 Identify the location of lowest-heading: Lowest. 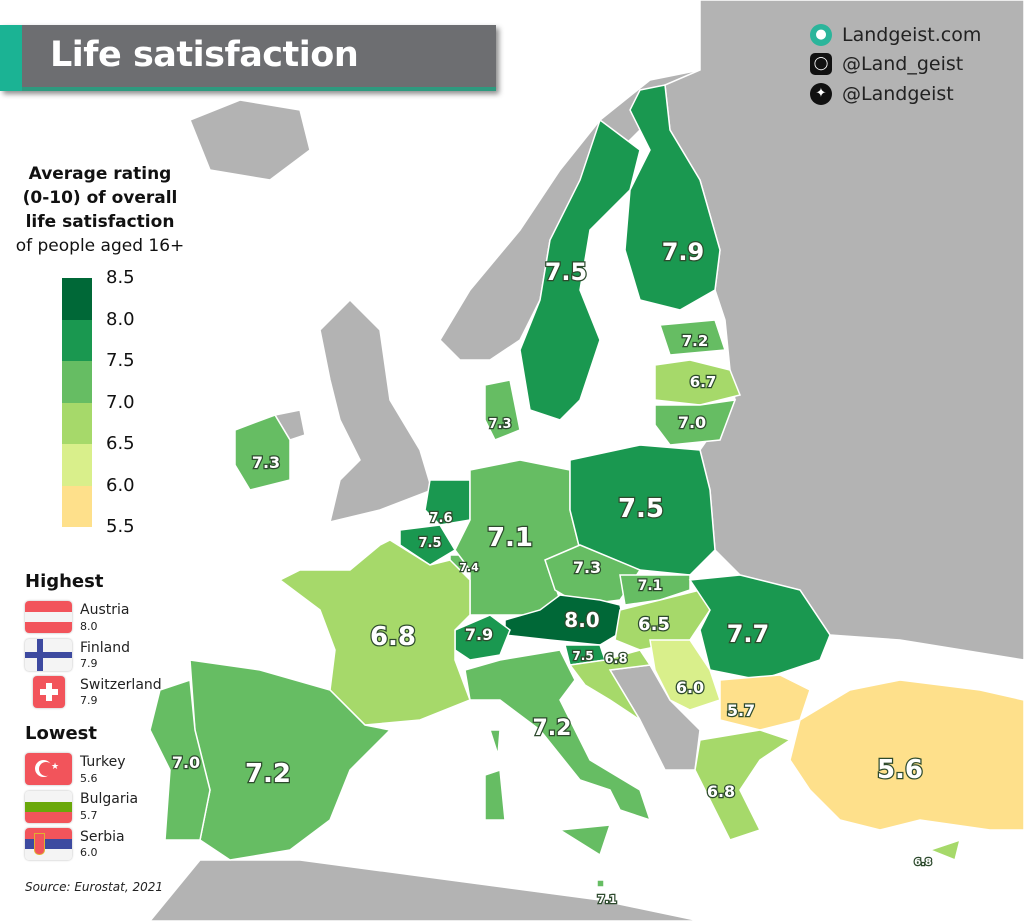
(61, 733).